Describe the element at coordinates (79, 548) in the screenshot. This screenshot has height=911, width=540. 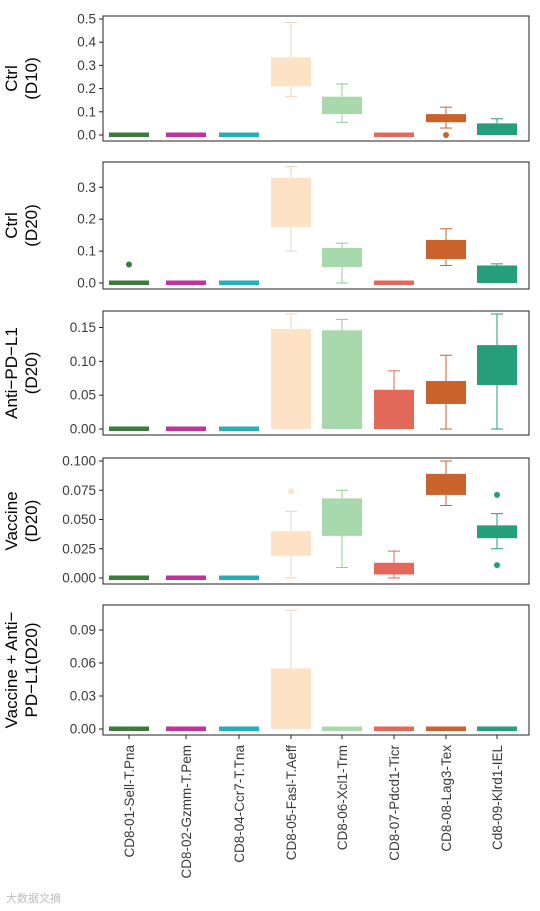
I see `y-tick-label: 0.025` at that location.